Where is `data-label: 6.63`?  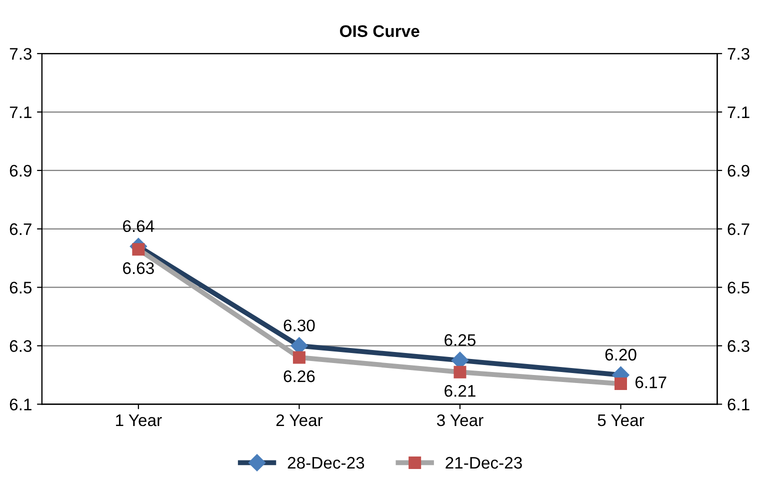
data-label: 6.63 is located at coordinates (138, 268).